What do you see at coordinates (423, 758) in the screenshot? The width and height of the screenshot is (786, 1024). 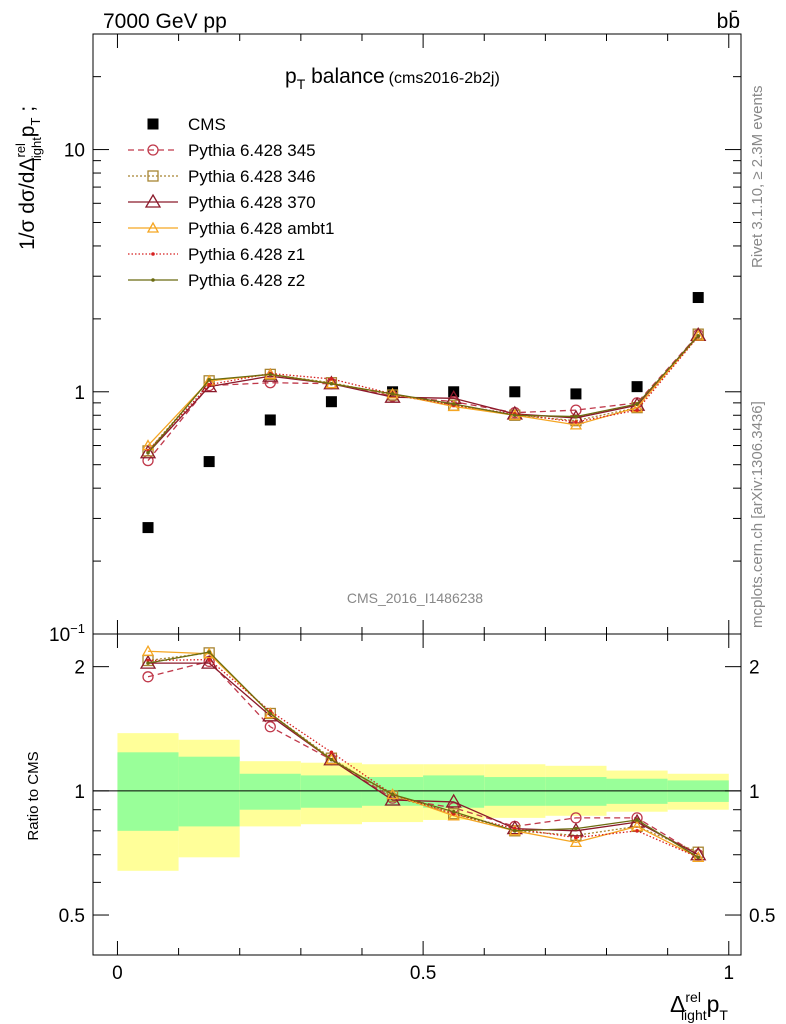 I see `ratio-line-z1` at bounding box center [423, 758].